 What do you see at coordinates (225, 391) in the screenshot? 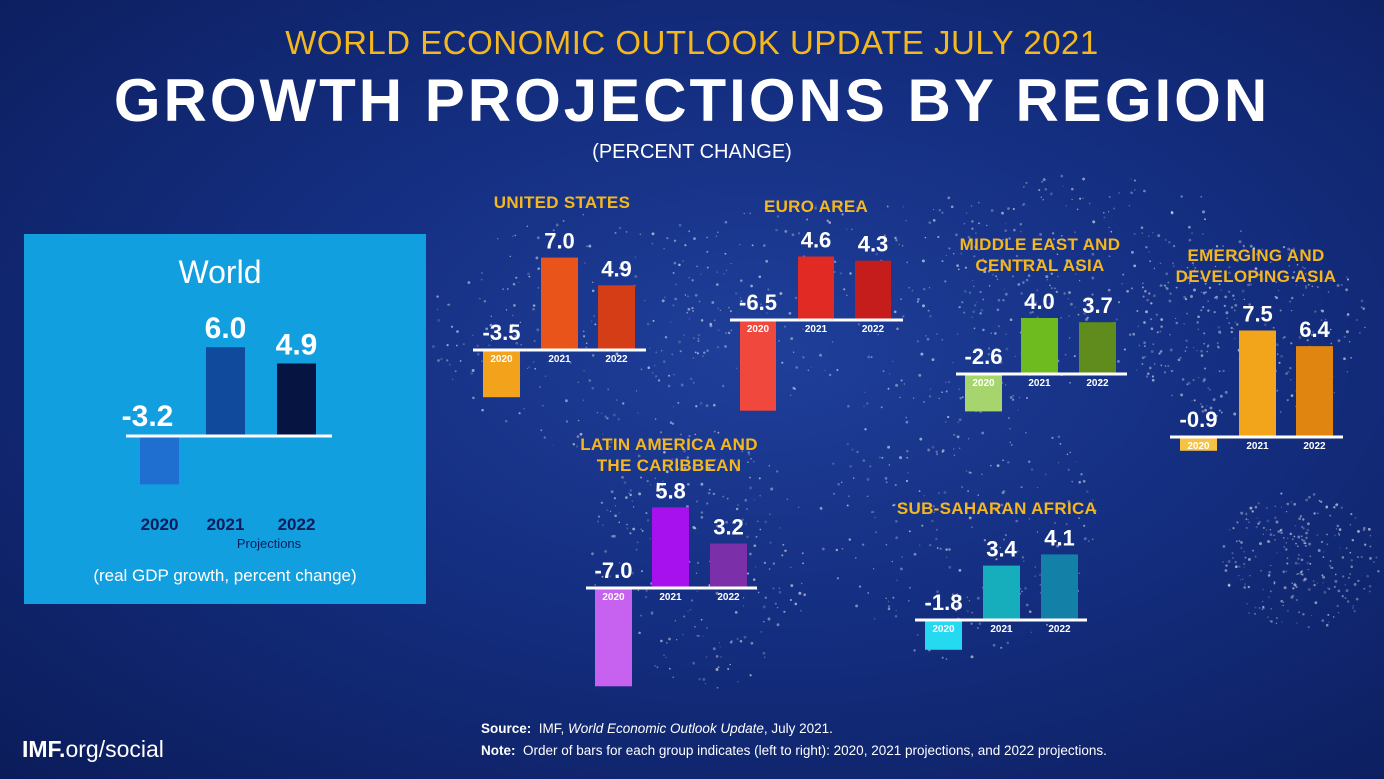
I see `world-bar-2021` at bounding box center [225, 391].